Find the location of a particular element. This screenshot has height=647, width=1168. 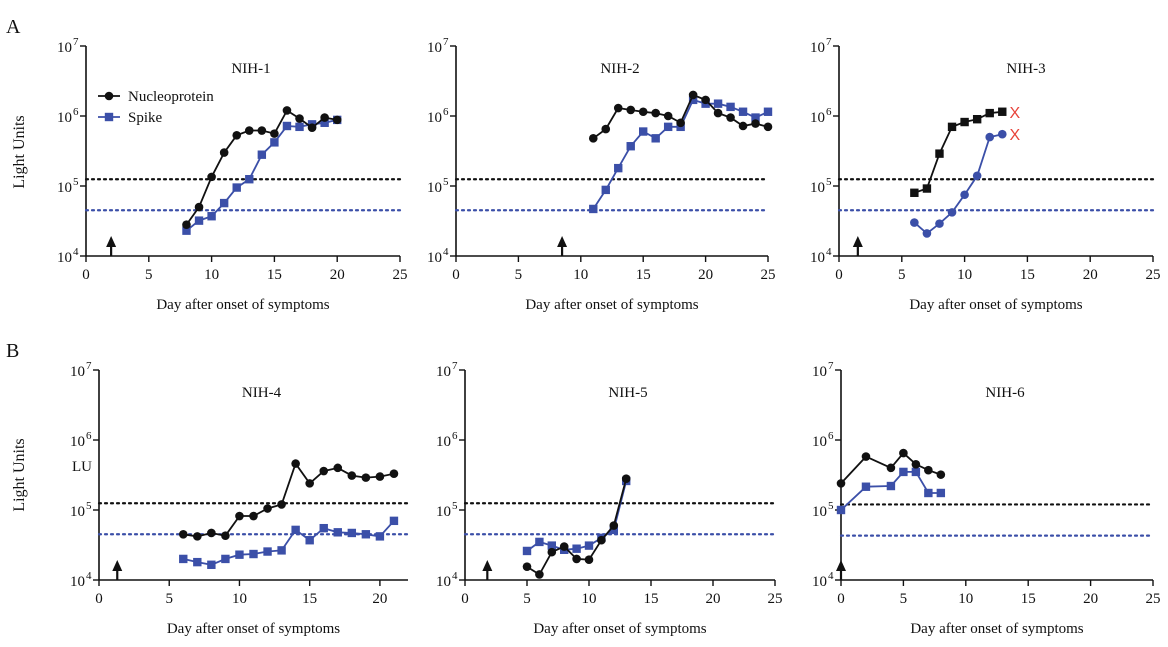

panel-title: NIH-4 is located at coordinates (262, 393).